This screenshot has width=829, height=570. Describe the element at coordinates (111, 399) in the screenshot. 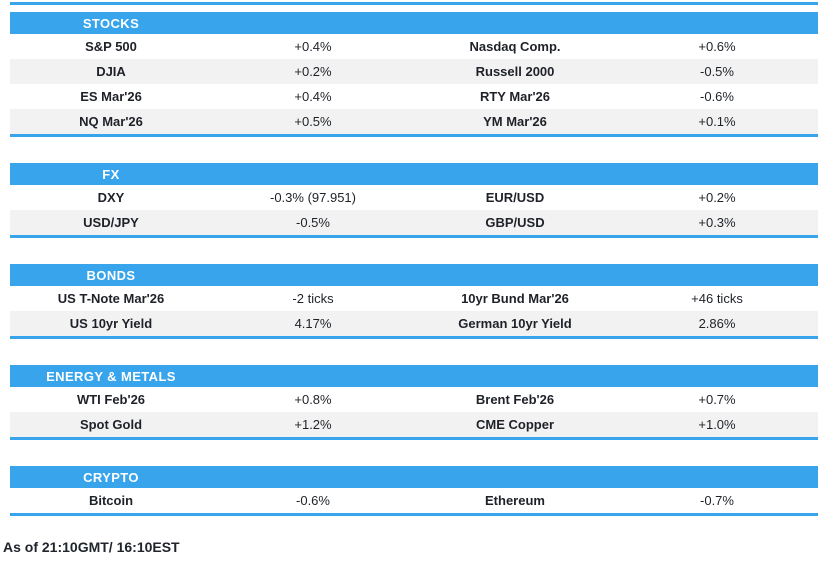

I see `instrument-name: WTI Feb'26` at that location.